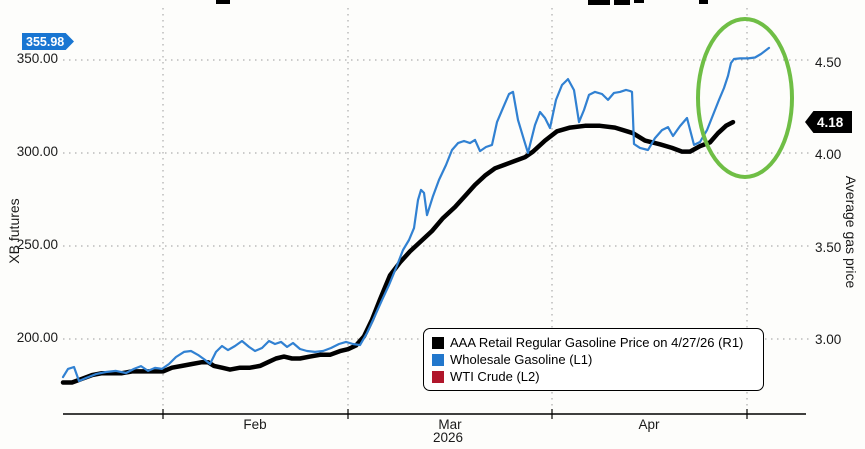 The width and height of the screenshot is (865, 449). Describe the element at coordinates (828, 155) in the screenshot. I see `y-tick-right: 4.00` at that location.